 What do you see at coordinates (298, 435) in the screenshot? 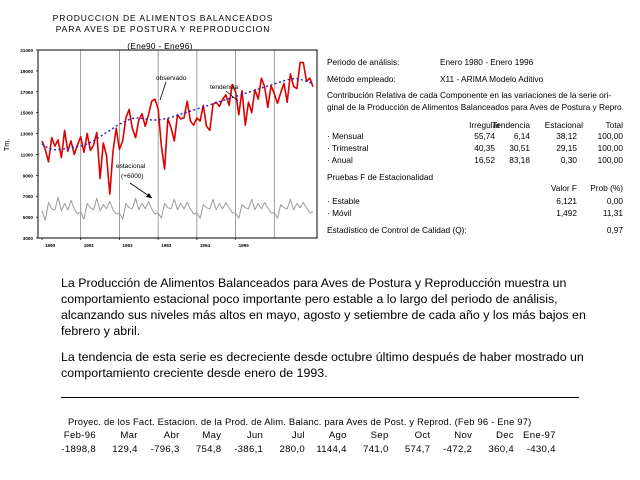
I see `projection-month: Jul` at bounding box center [298, 435].